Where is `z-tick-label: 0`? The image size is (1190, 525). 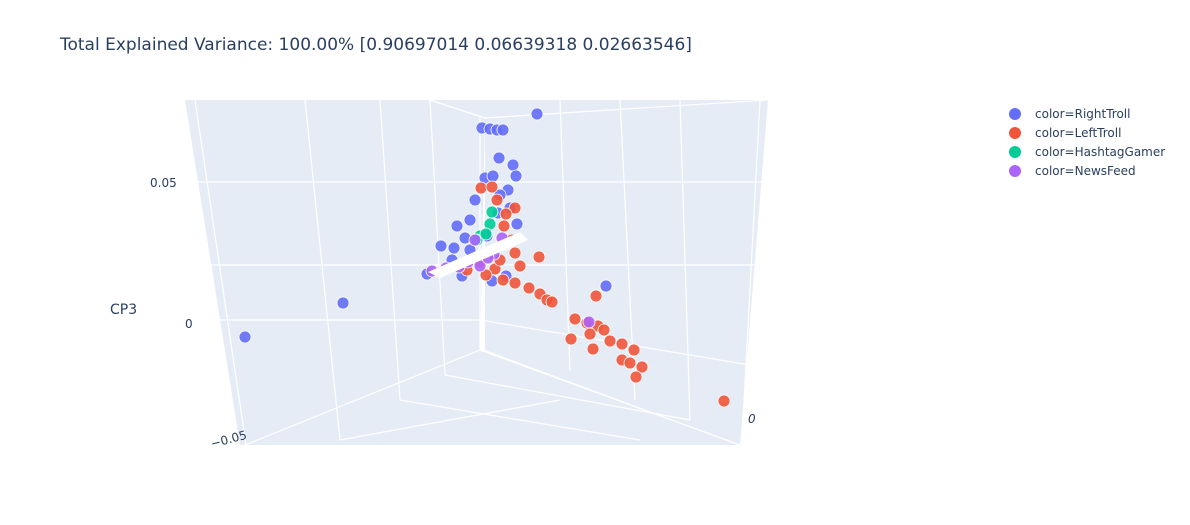
z-tick-label: 0 is located at coordinates (189, 324).